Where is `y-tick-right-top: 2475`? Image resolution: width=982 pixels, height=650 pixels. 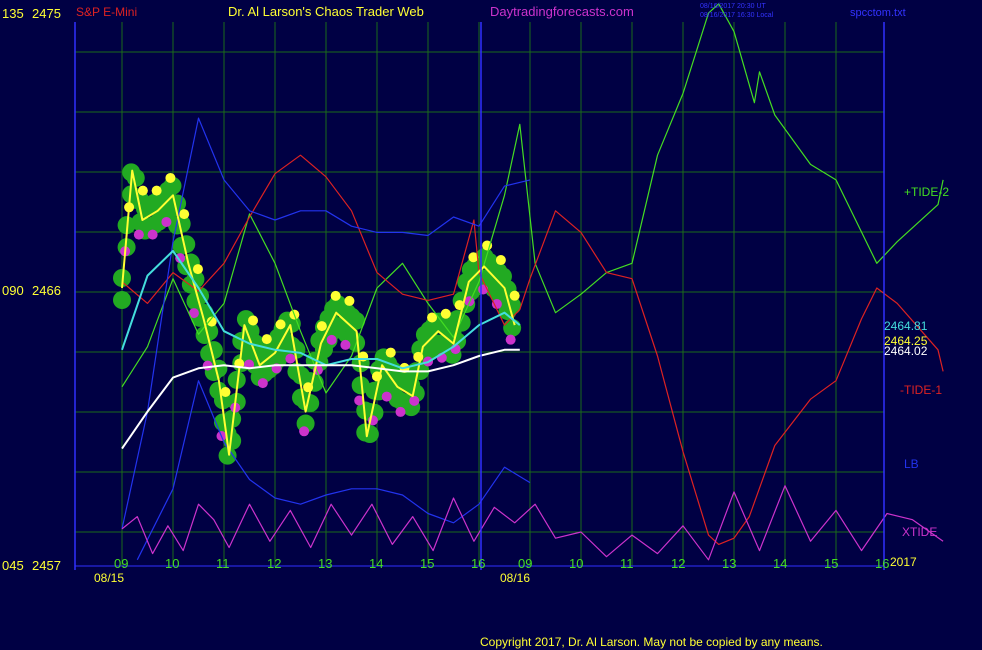
y-tick-right-top: 2475 is located at coordinates (46, 13).